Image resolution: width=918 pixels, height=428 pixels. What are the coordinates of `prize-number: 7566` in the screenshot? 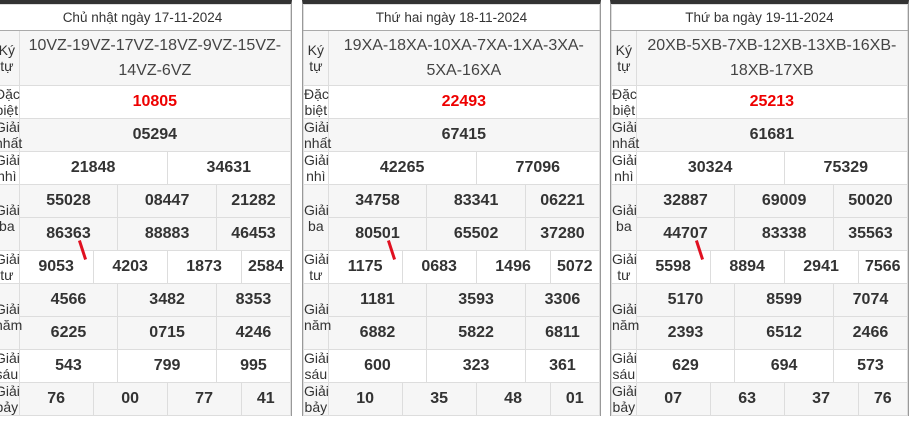 It's located at (883, 267).